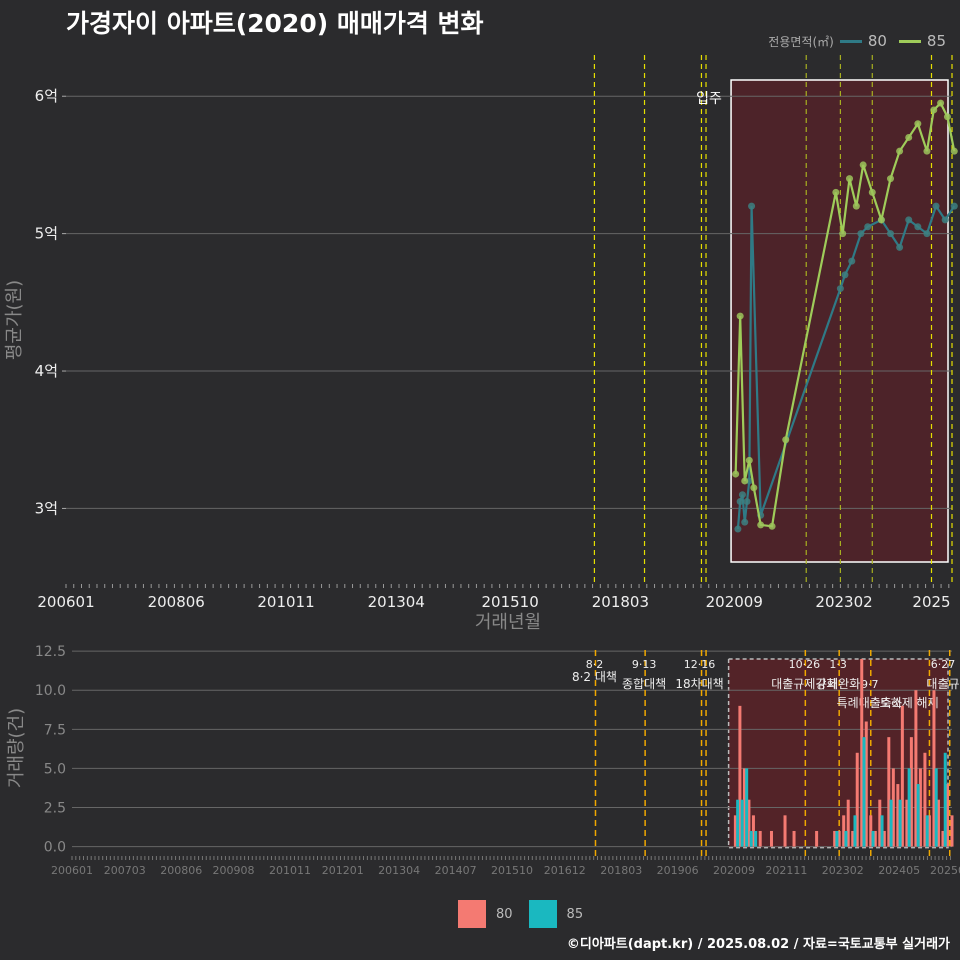 The image size is (960, 960). What do you see at coordinates (942, 684) in the screenshot?
I see `event-label: 대출규` at bounding box center [942, 684].